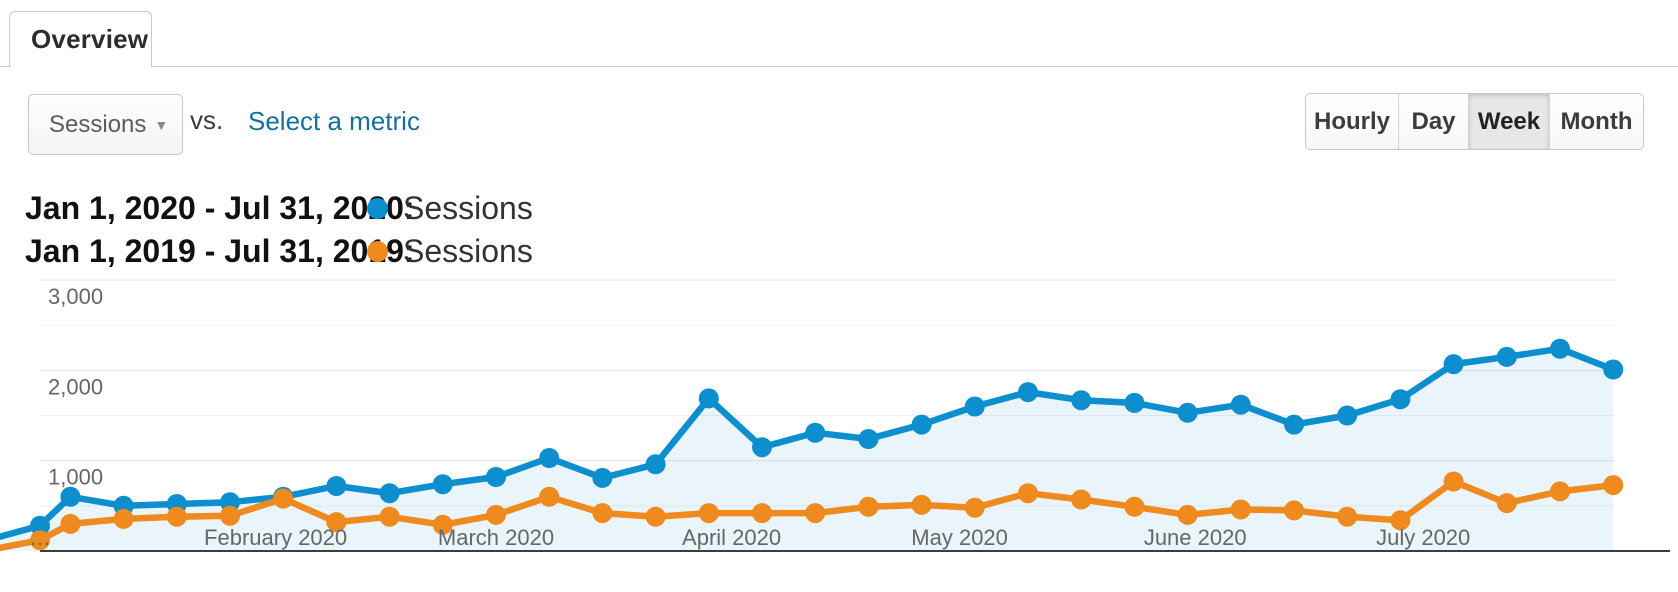  I want to click on legend-dot-2019-icon, so click(377, 251).